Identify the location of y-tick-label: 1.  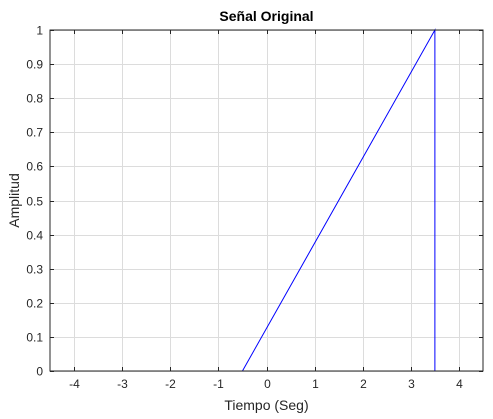
(39, 31).